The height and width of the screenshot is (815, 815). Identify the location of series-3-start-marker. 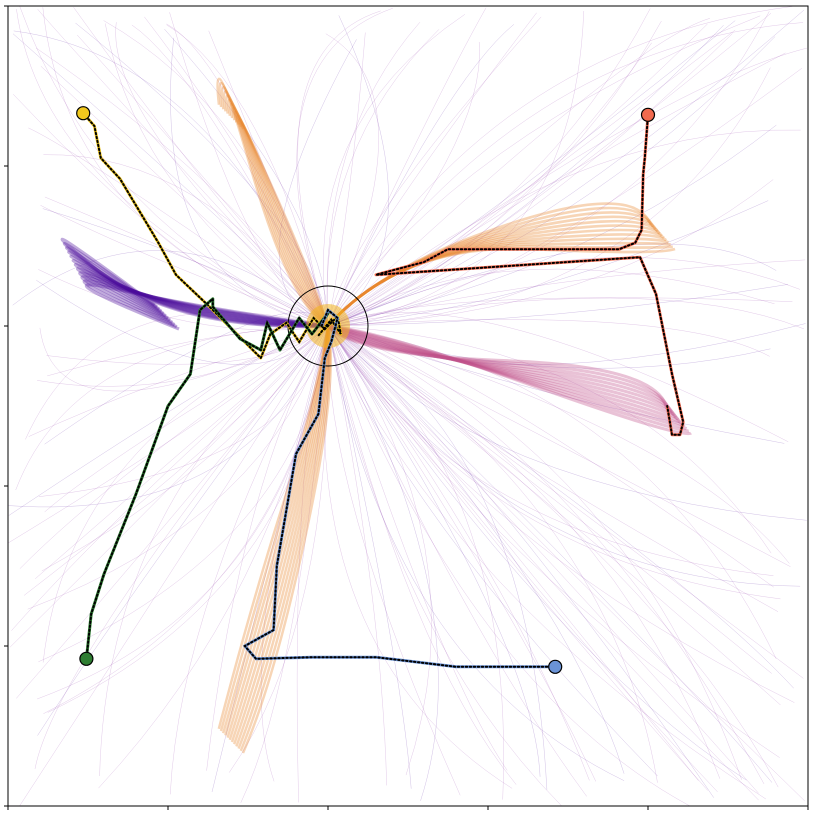
(86, 658).